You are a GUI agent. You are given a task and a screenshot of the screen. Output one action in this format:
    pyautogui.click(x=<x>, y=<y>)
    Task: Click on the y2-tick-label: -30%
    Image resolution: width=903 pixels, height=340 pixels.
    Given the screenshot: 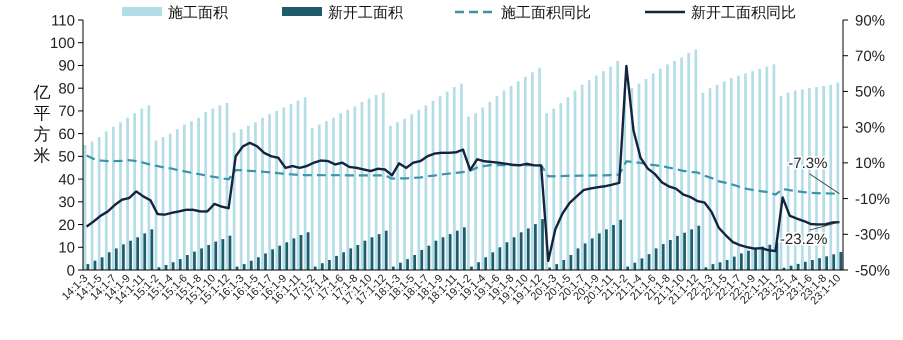 What is the action you would take?
    pyautogui.click(x=872, y=235)
    